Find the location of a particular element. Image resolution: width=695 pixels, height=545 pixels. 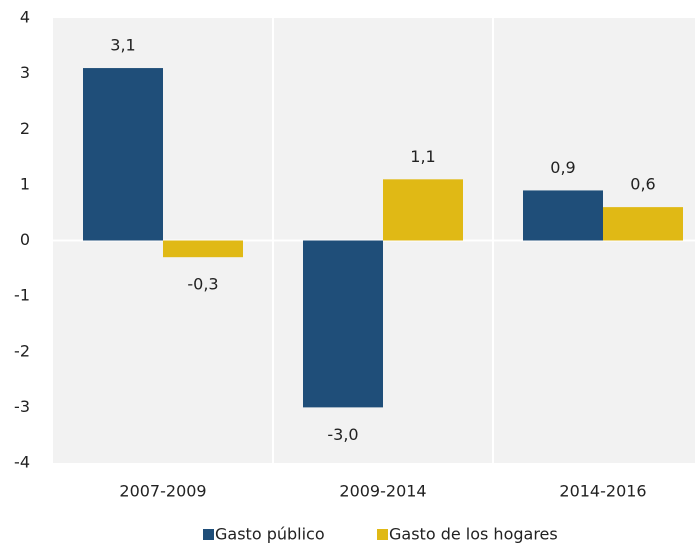

value-label: -3,0 is located at coordinates (342, 434).